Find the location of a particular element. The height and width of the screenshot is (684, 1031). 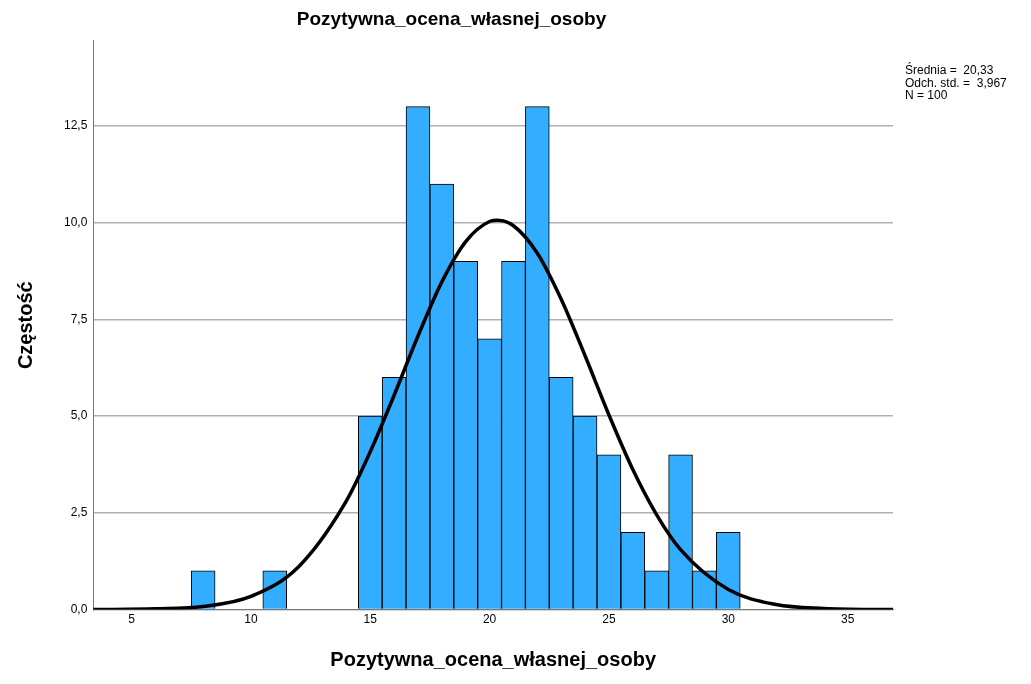

y-tick-label: 5,0 is located at coordinates (79, 415).